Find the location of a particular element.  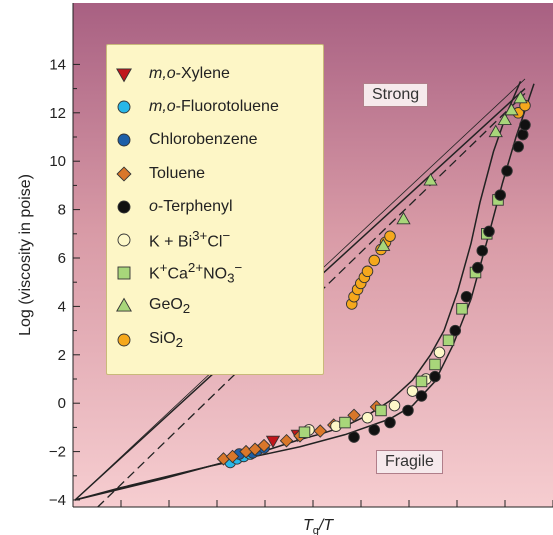

legend-item-toluene: Toluene is located at coordinates (159, 174).